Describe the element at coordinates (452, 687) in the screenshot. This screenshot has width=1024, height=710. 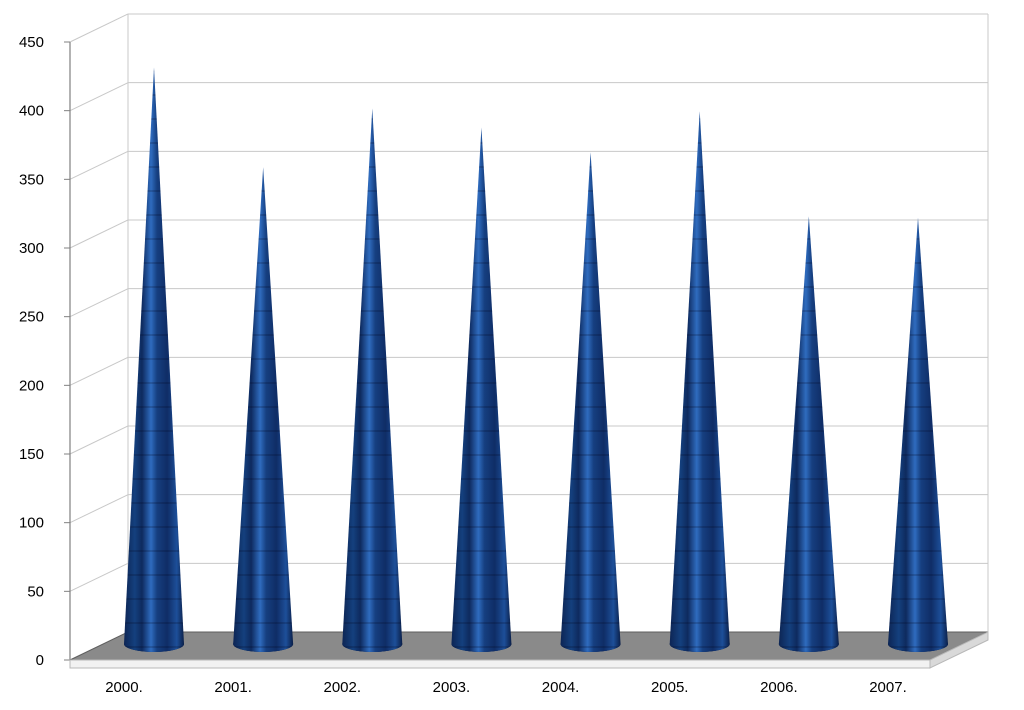
I see `x-tick-label-3: 2003.` at that location.